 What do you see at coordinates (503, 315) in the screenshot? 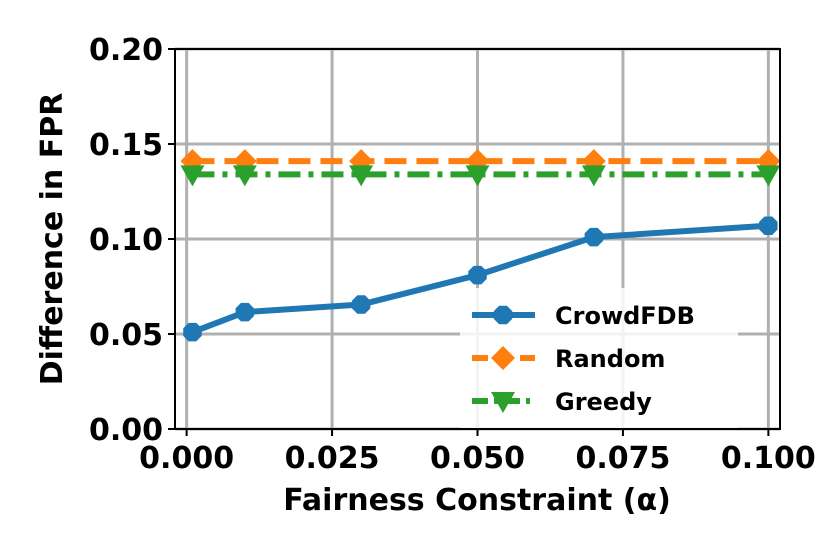
I see `legend-marker-crowdfdb` at bounding box center [503, 315].